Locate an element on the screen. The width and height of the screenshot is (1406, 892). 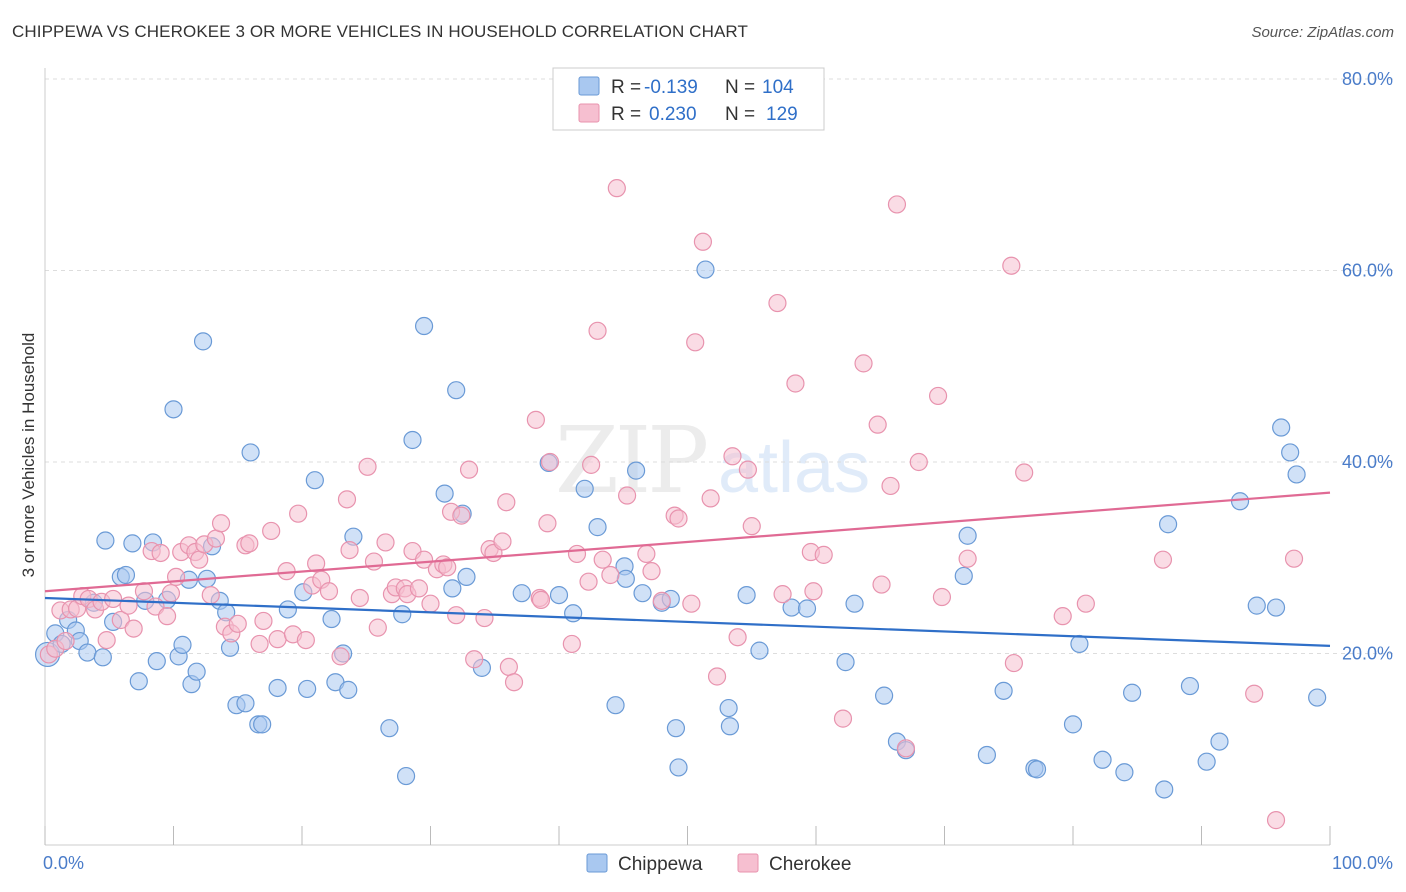
legend-n-value-1: 104 is located at coordinates (778, 87).